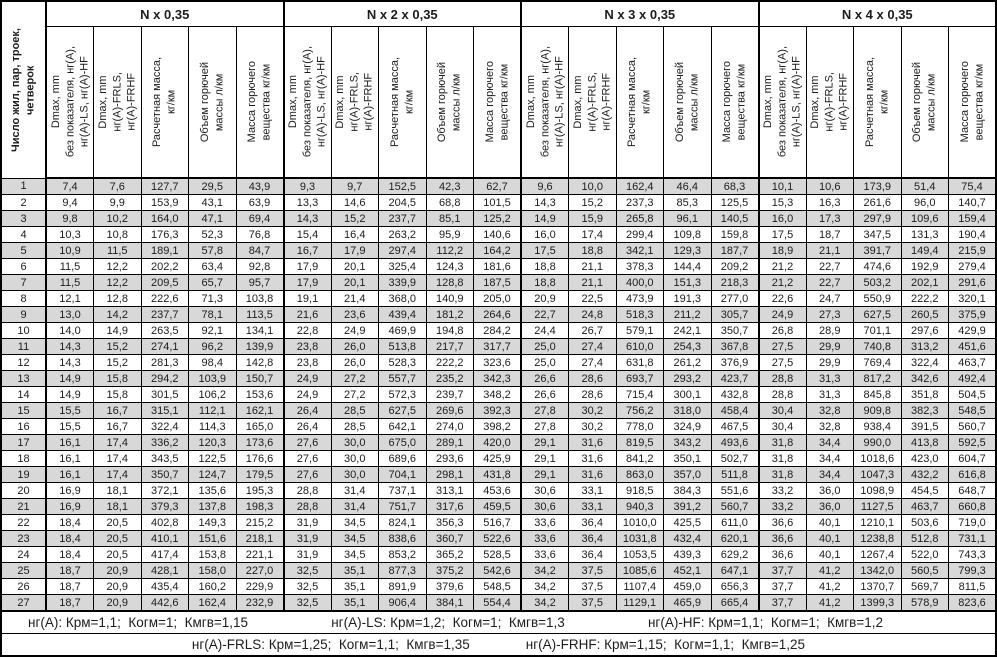 This screenshot has width=997, height=658. I want to click on table-cell: 17,4, so click(117, 458).